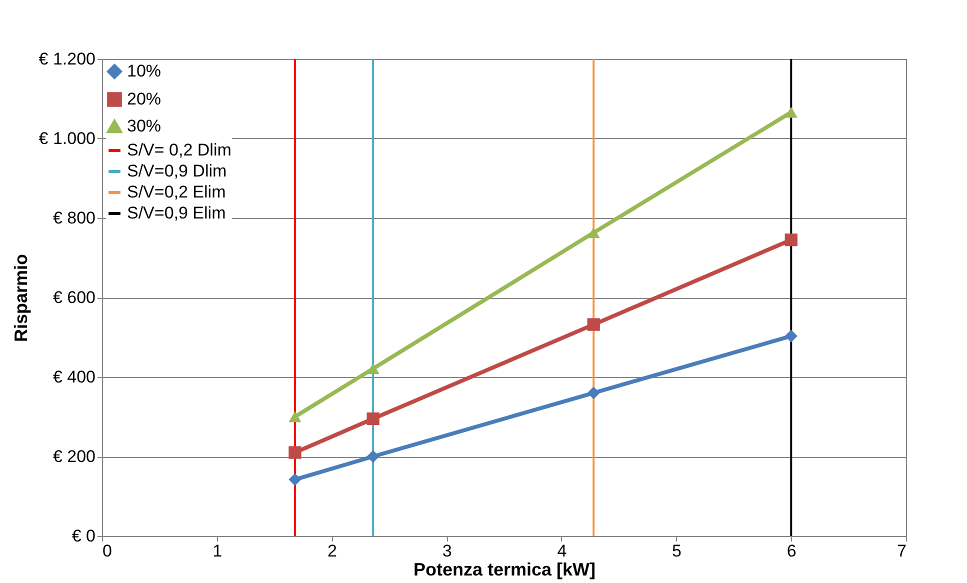 Image resolution: width=967 pixels, height=583 pixels. What do you see at coordinates (144, 99) in the screenshot?
I see `legend-label: 20%` at bounding box center [144, 99].